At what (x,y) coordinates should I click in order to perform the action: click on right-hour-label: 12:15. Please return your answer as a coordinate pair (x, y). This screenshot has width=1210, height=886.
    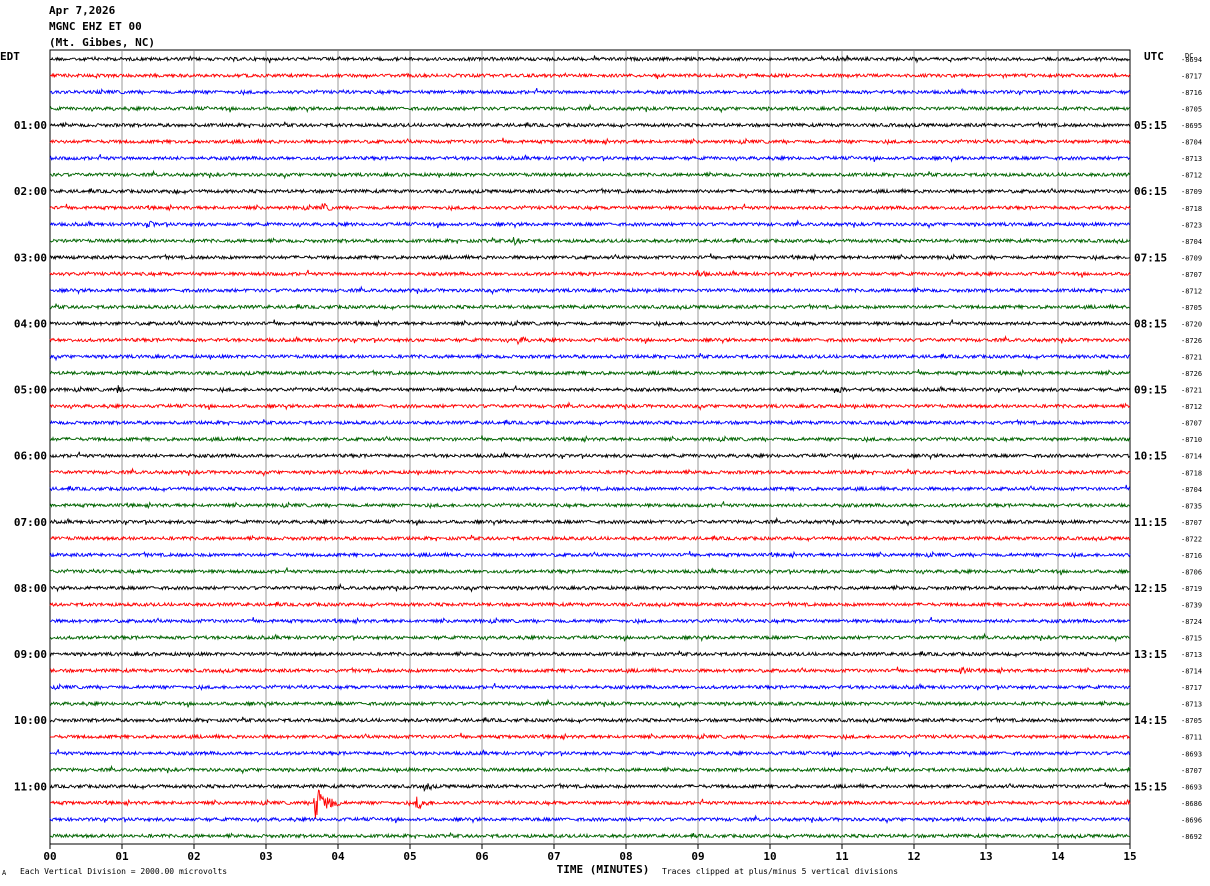
    Looking at the image, I should click on (1150, 588).